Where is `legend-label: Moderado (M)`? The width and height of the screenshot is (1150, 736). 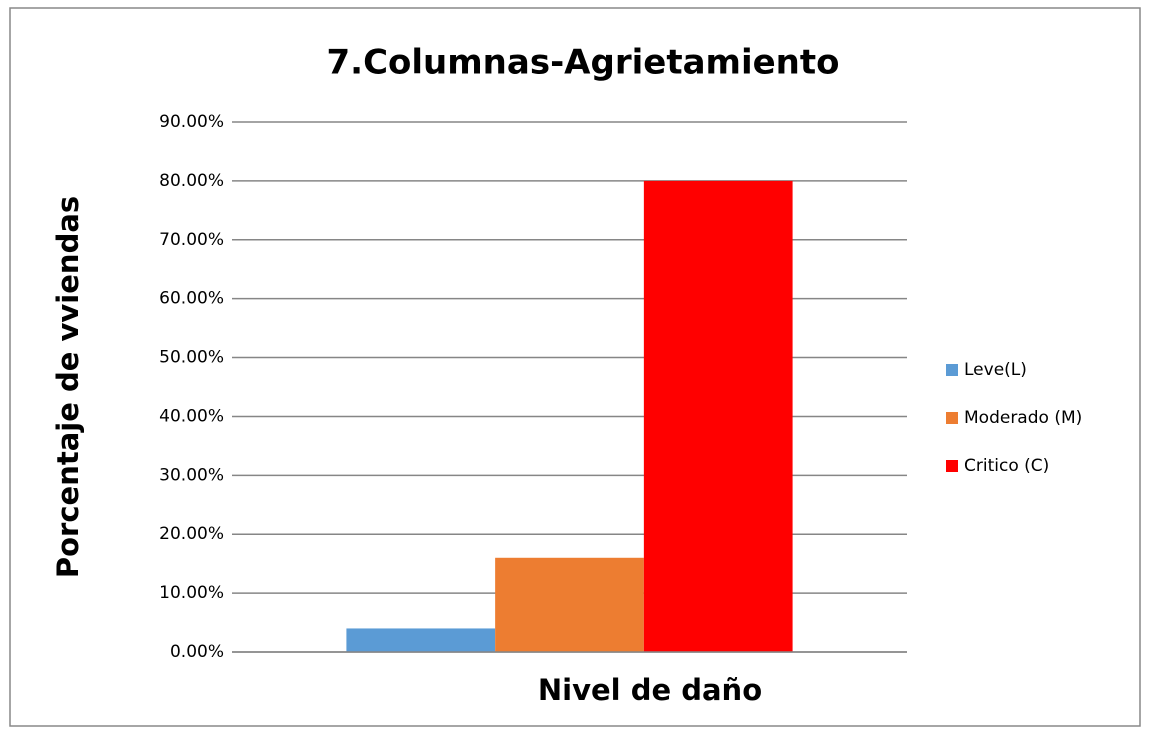
legend-label: Moderado (M) is located at coordinates (1023, 418).